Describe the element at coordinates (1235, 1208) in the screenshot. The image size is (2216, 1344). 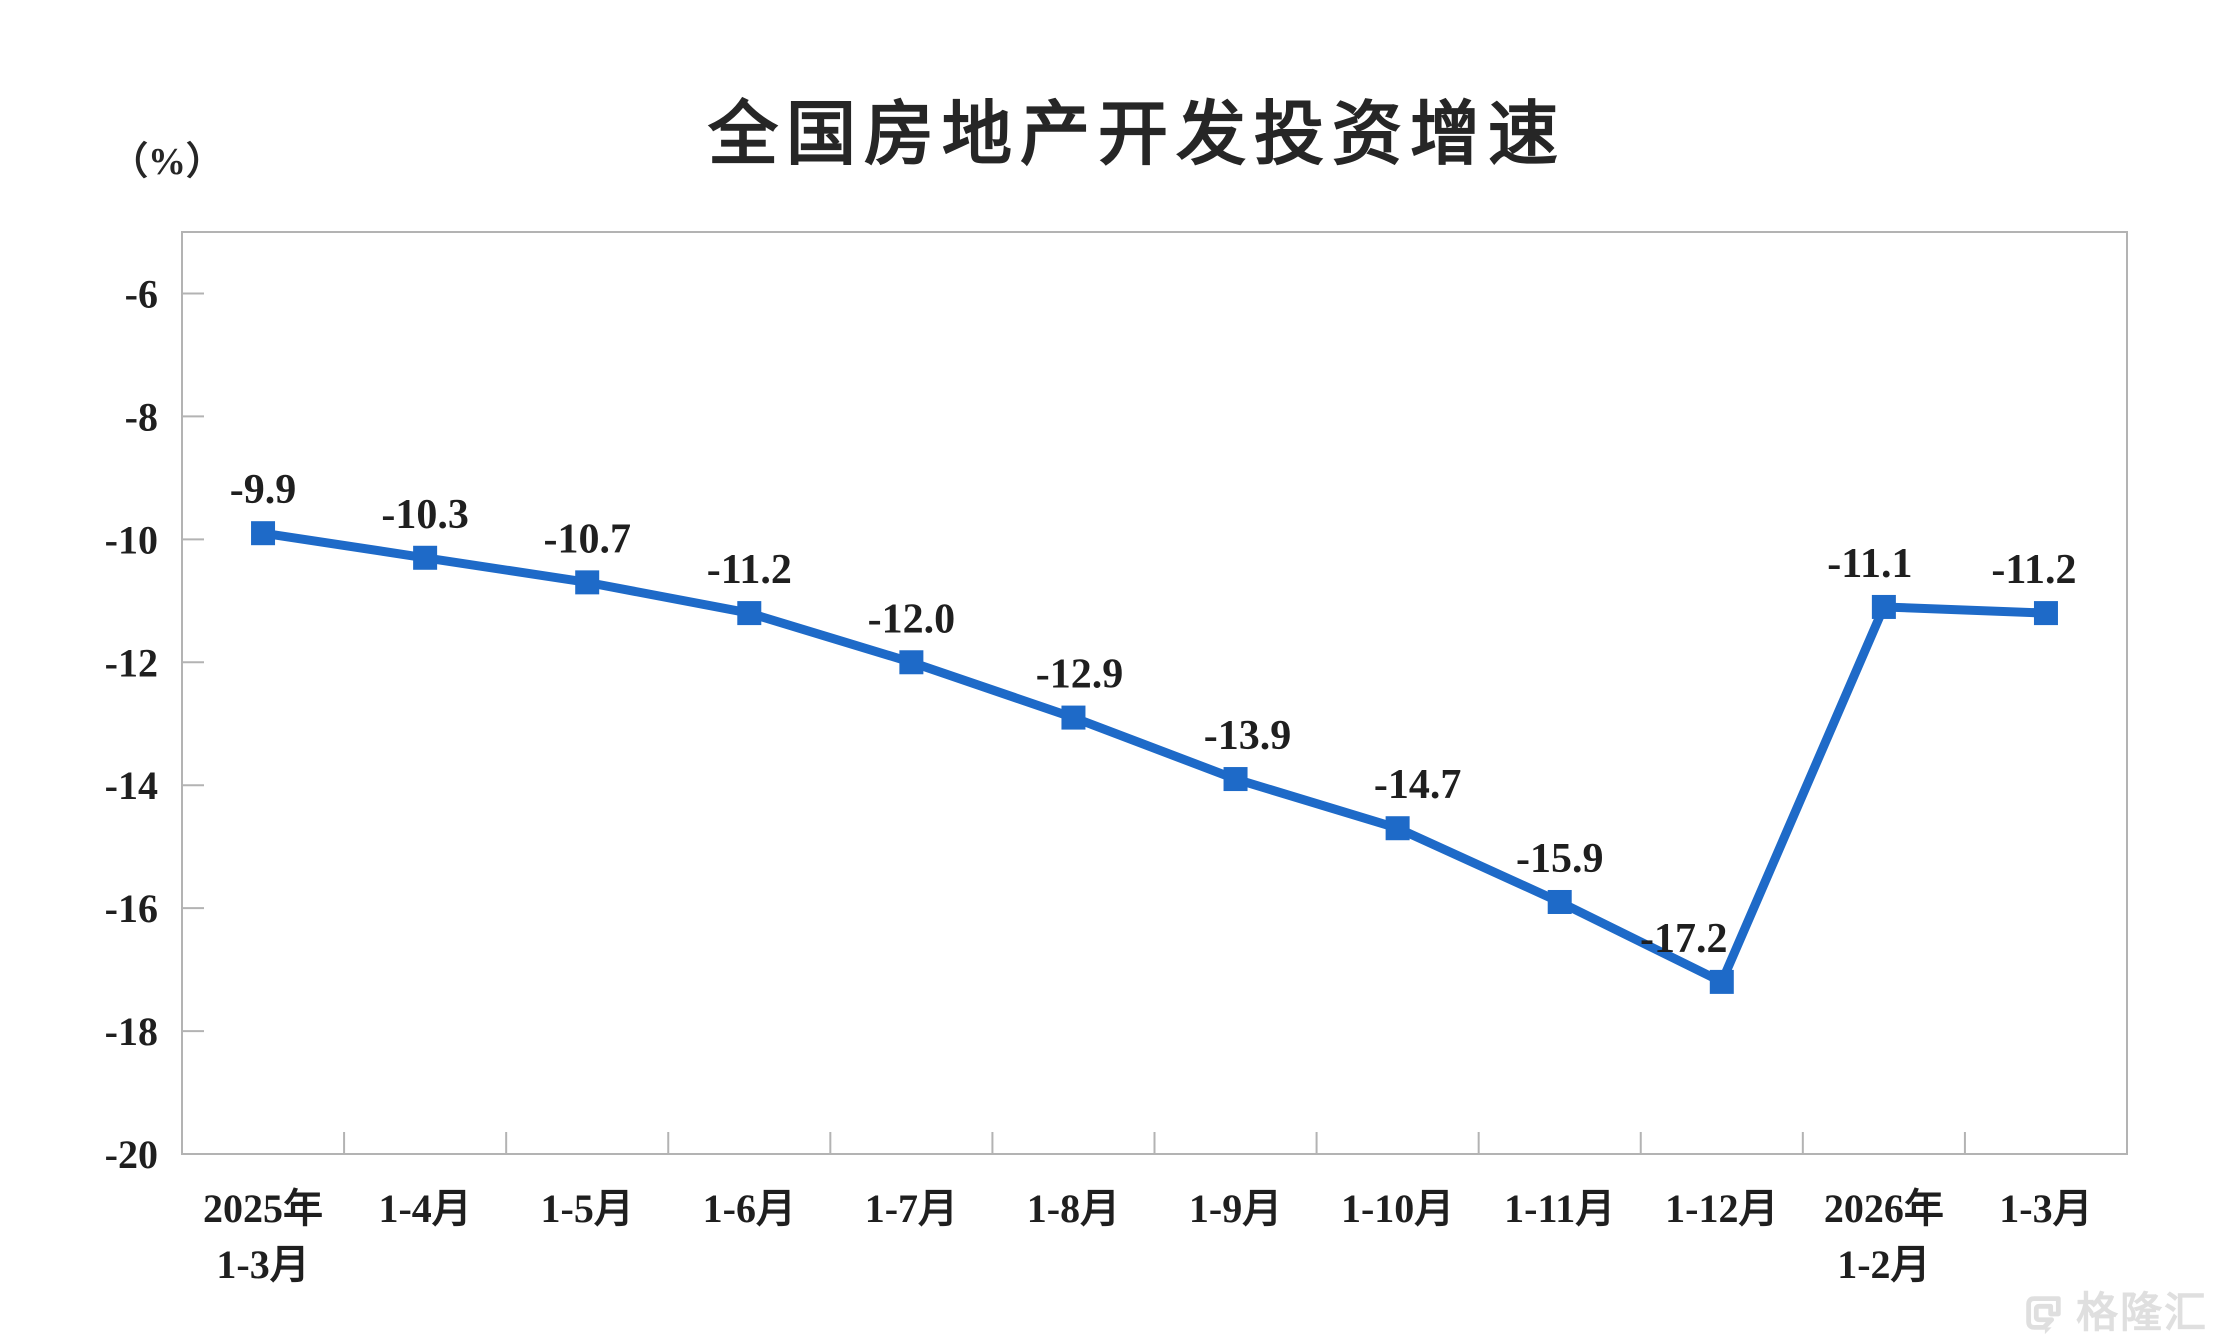
I see `x-category-label: 1-9月` at that location.